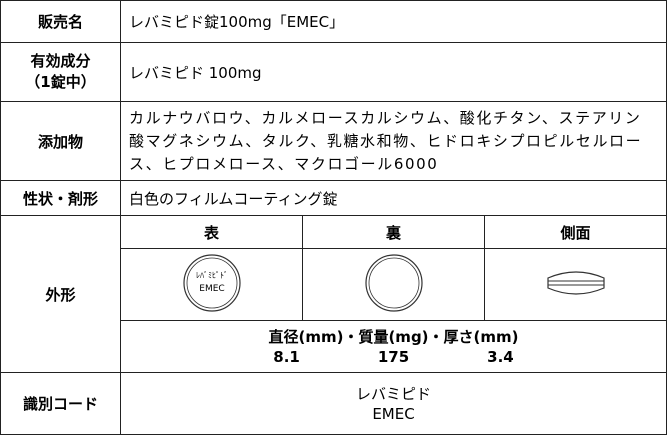 The width and height of the screenshot is (667, 436). I want to click on dimension-value: 3.4, so click(500, 356).